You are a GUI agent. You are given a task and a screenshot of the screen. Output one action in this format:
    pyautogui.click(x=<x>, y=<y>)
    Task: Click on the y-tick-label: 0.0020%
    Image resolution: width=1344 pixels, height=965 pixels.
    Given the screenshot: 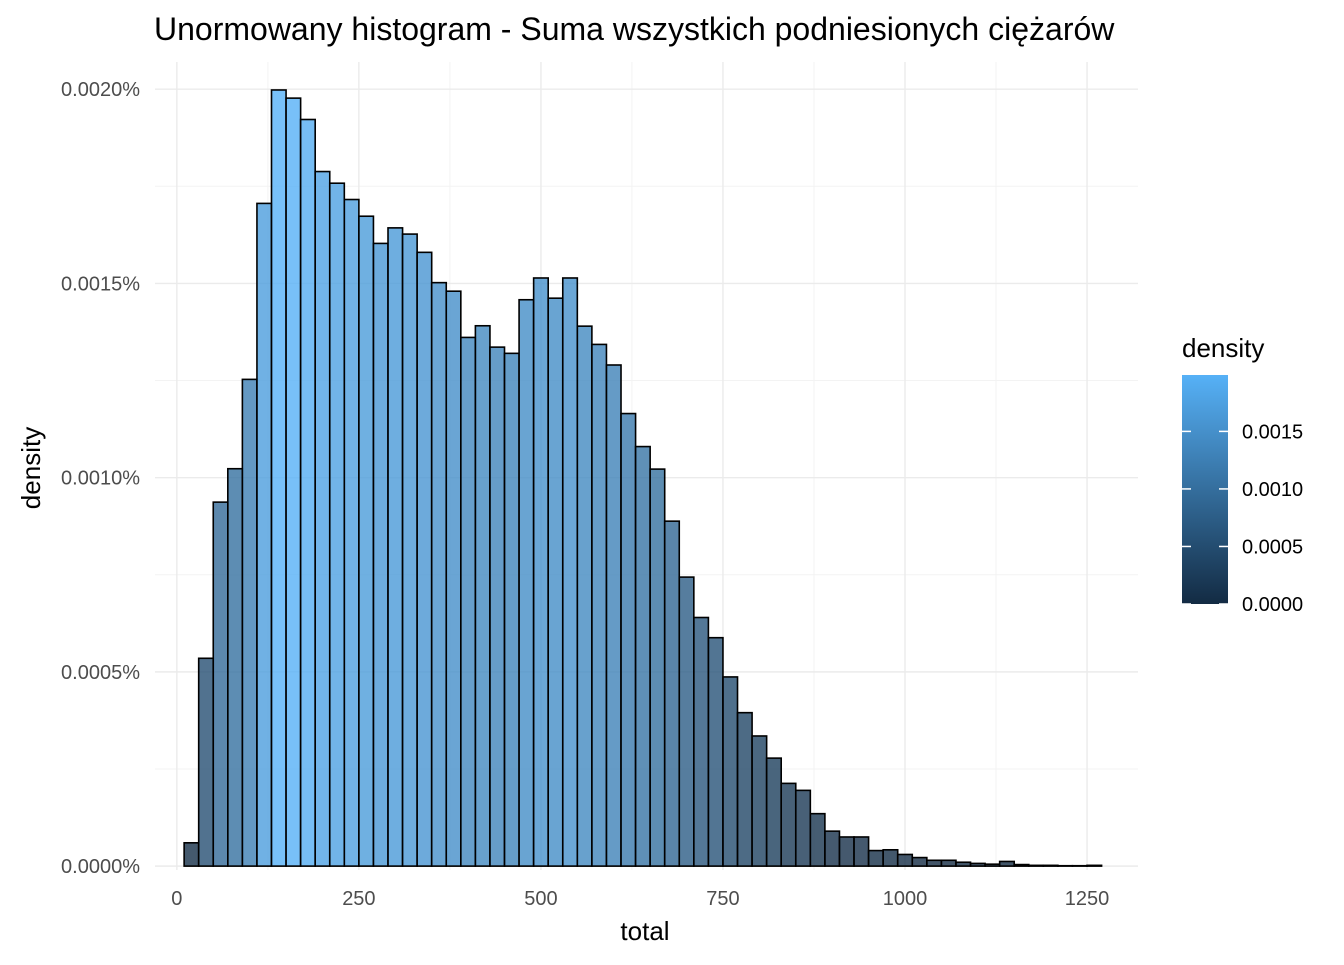 What is the action you would take?
    pyautogui.click(x=100, y=90)
    